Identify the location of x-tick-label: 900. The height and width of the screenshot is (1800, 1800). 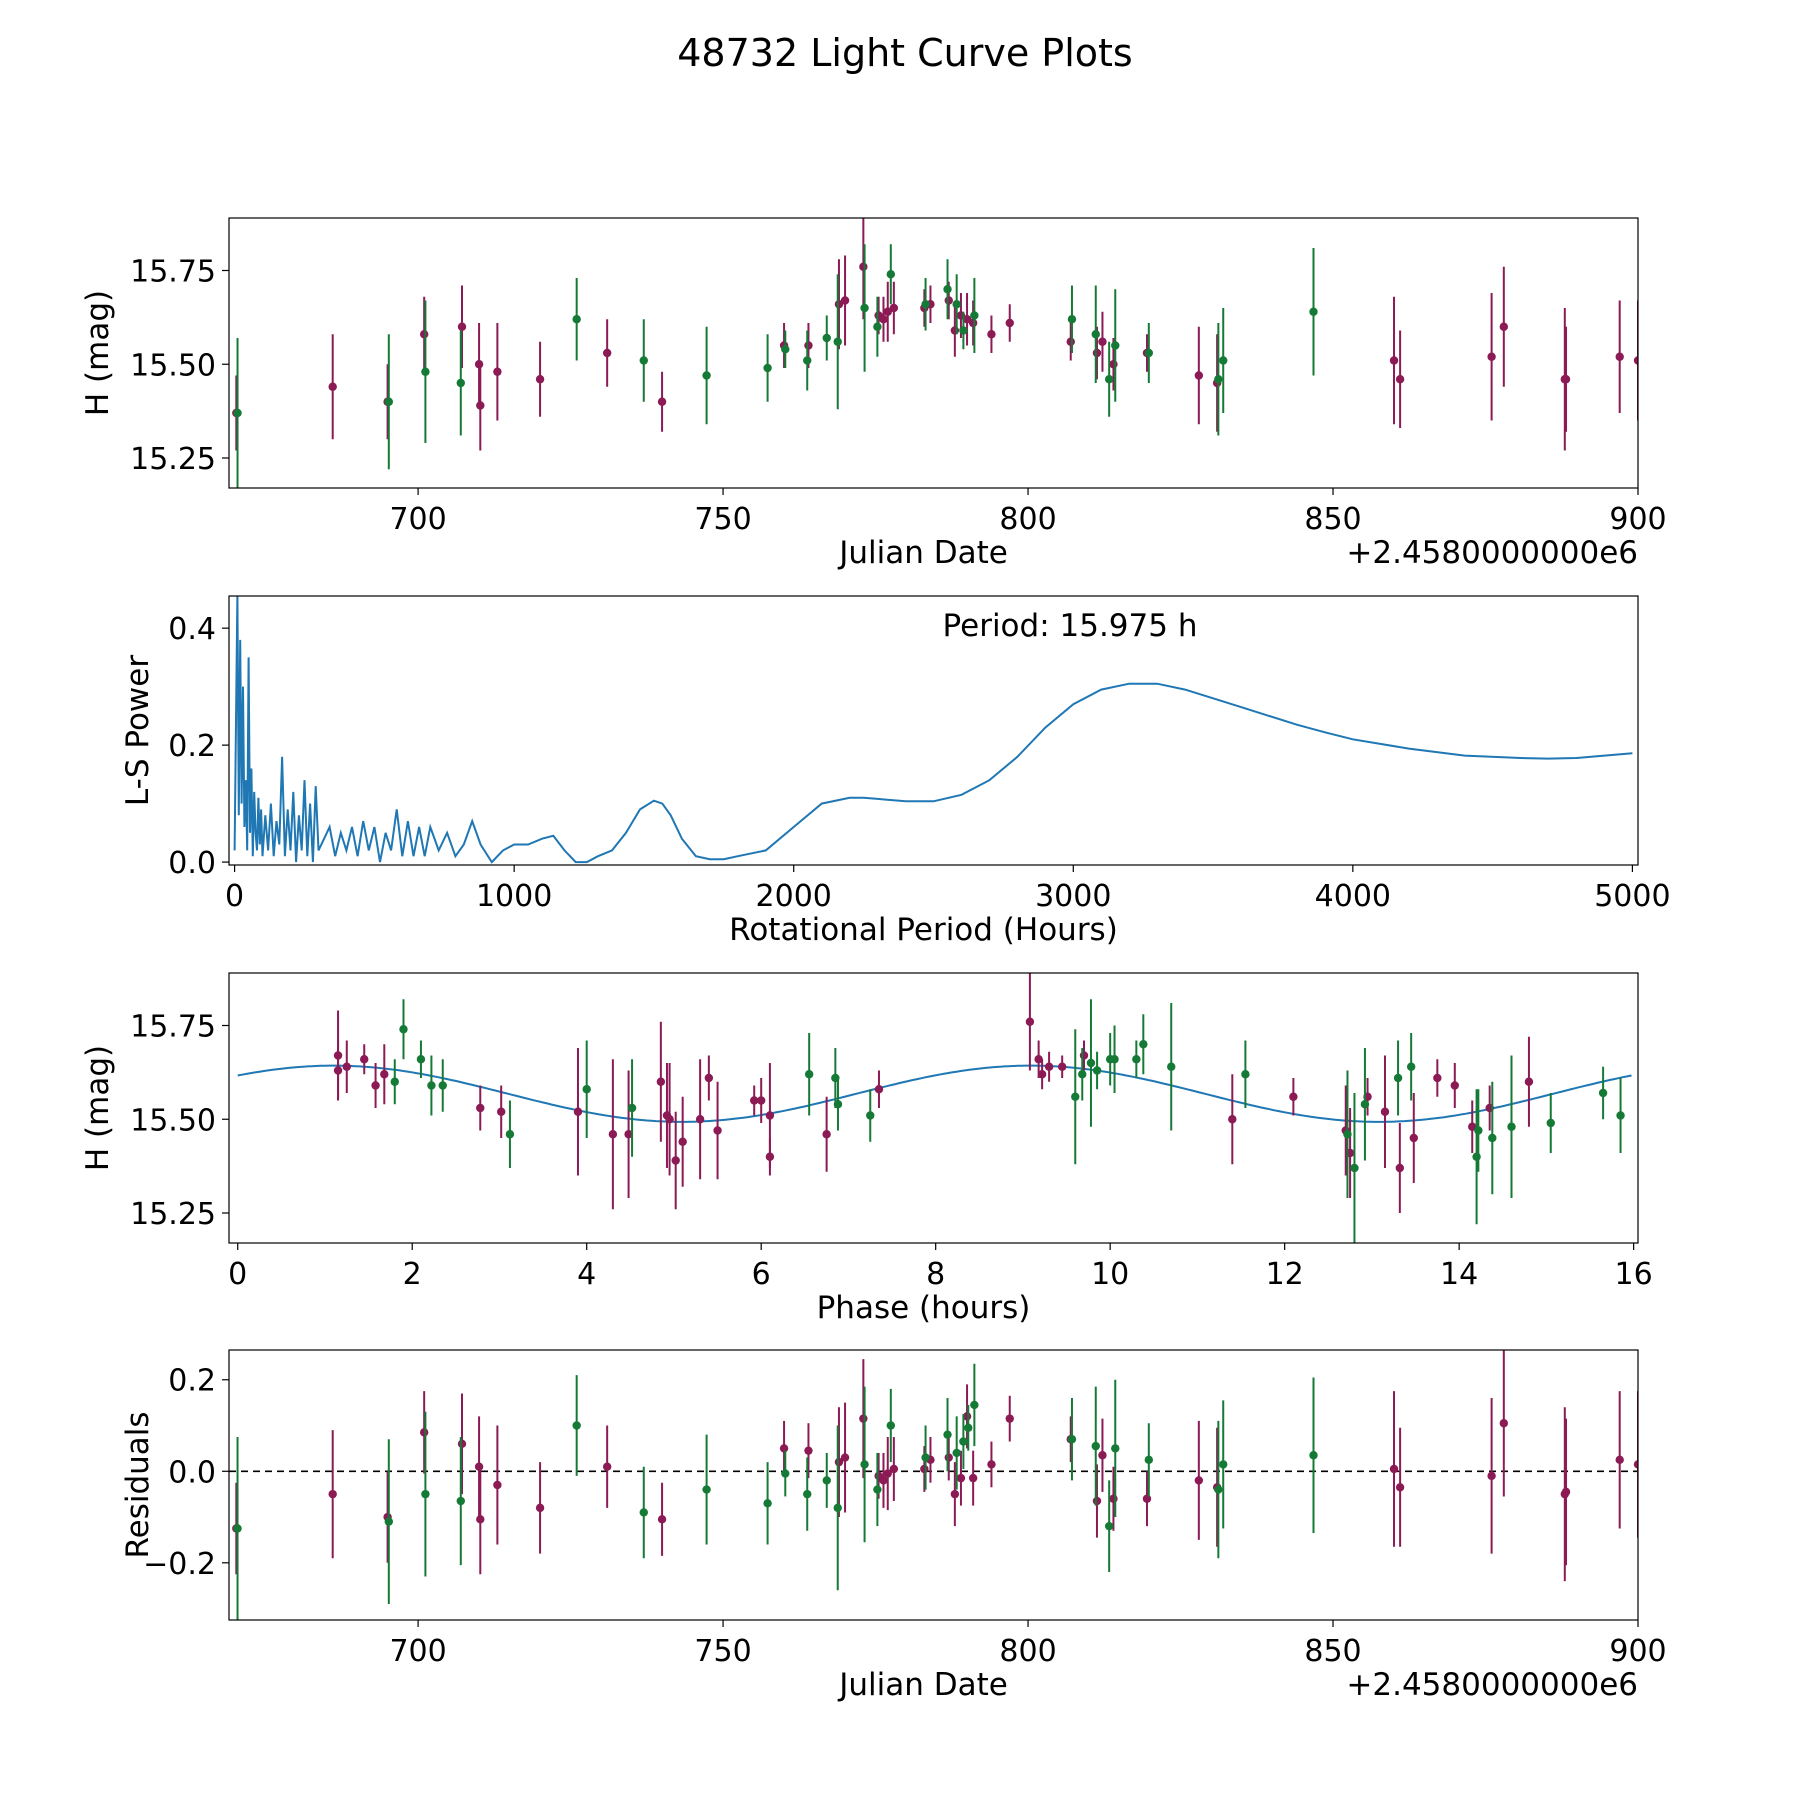
(1637, 1651).